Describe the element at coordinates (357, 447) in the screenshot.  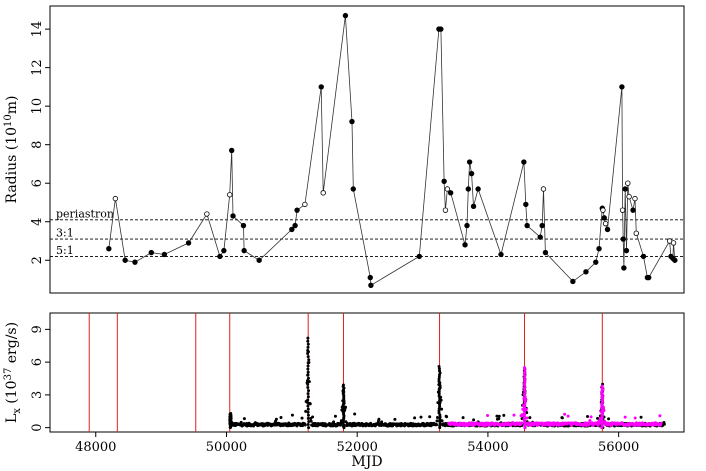
I see `x-tick-label: 52000` at that location.